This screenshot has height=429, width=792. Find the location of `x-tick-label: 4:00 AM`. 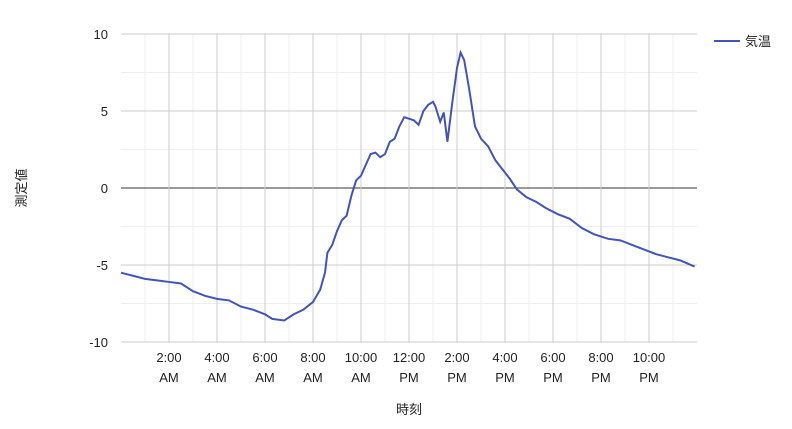

x-tick-label: 4:00 AM is located at coordinates (216, 367).